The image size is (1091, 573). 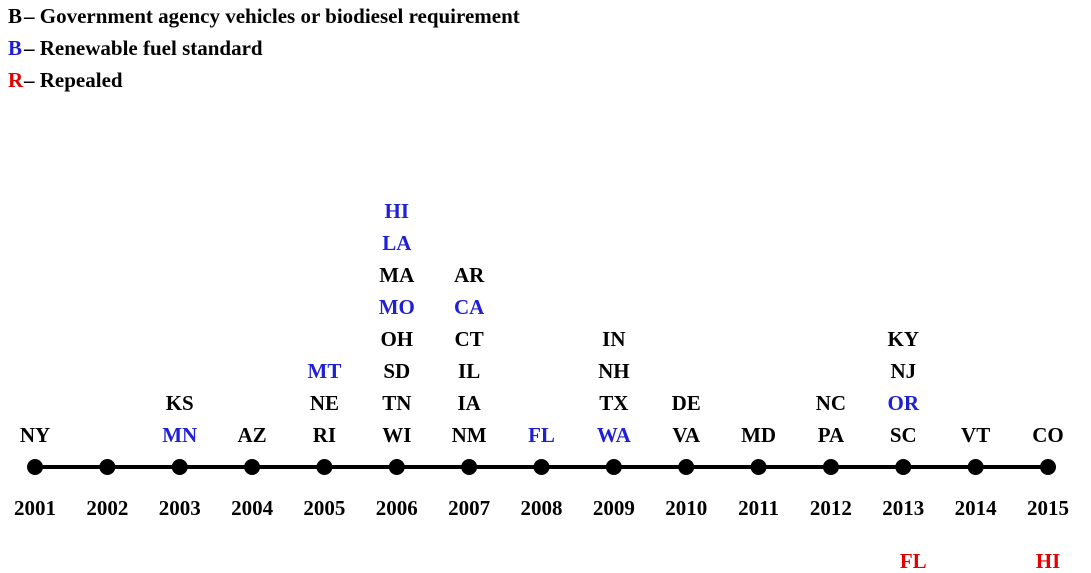 What do you see at coordinates (143, 48) in the screenshot?
I see `legend-text: – Renewable fuel standard` at bounding box center [143, 48].